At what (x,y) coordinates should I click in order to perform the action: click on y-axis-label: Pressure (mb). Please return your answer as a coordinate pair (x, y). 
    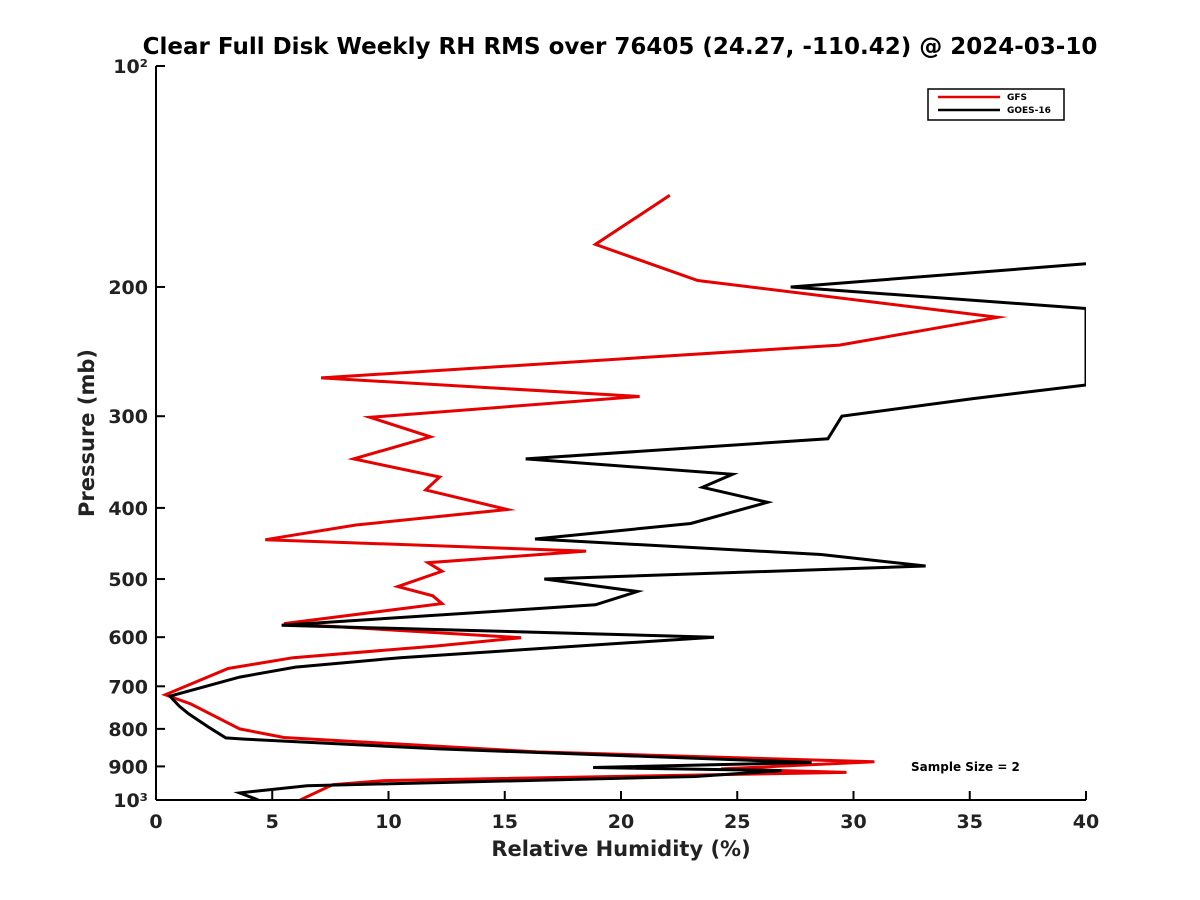
    Looking at the image, I should click on (87, 433).